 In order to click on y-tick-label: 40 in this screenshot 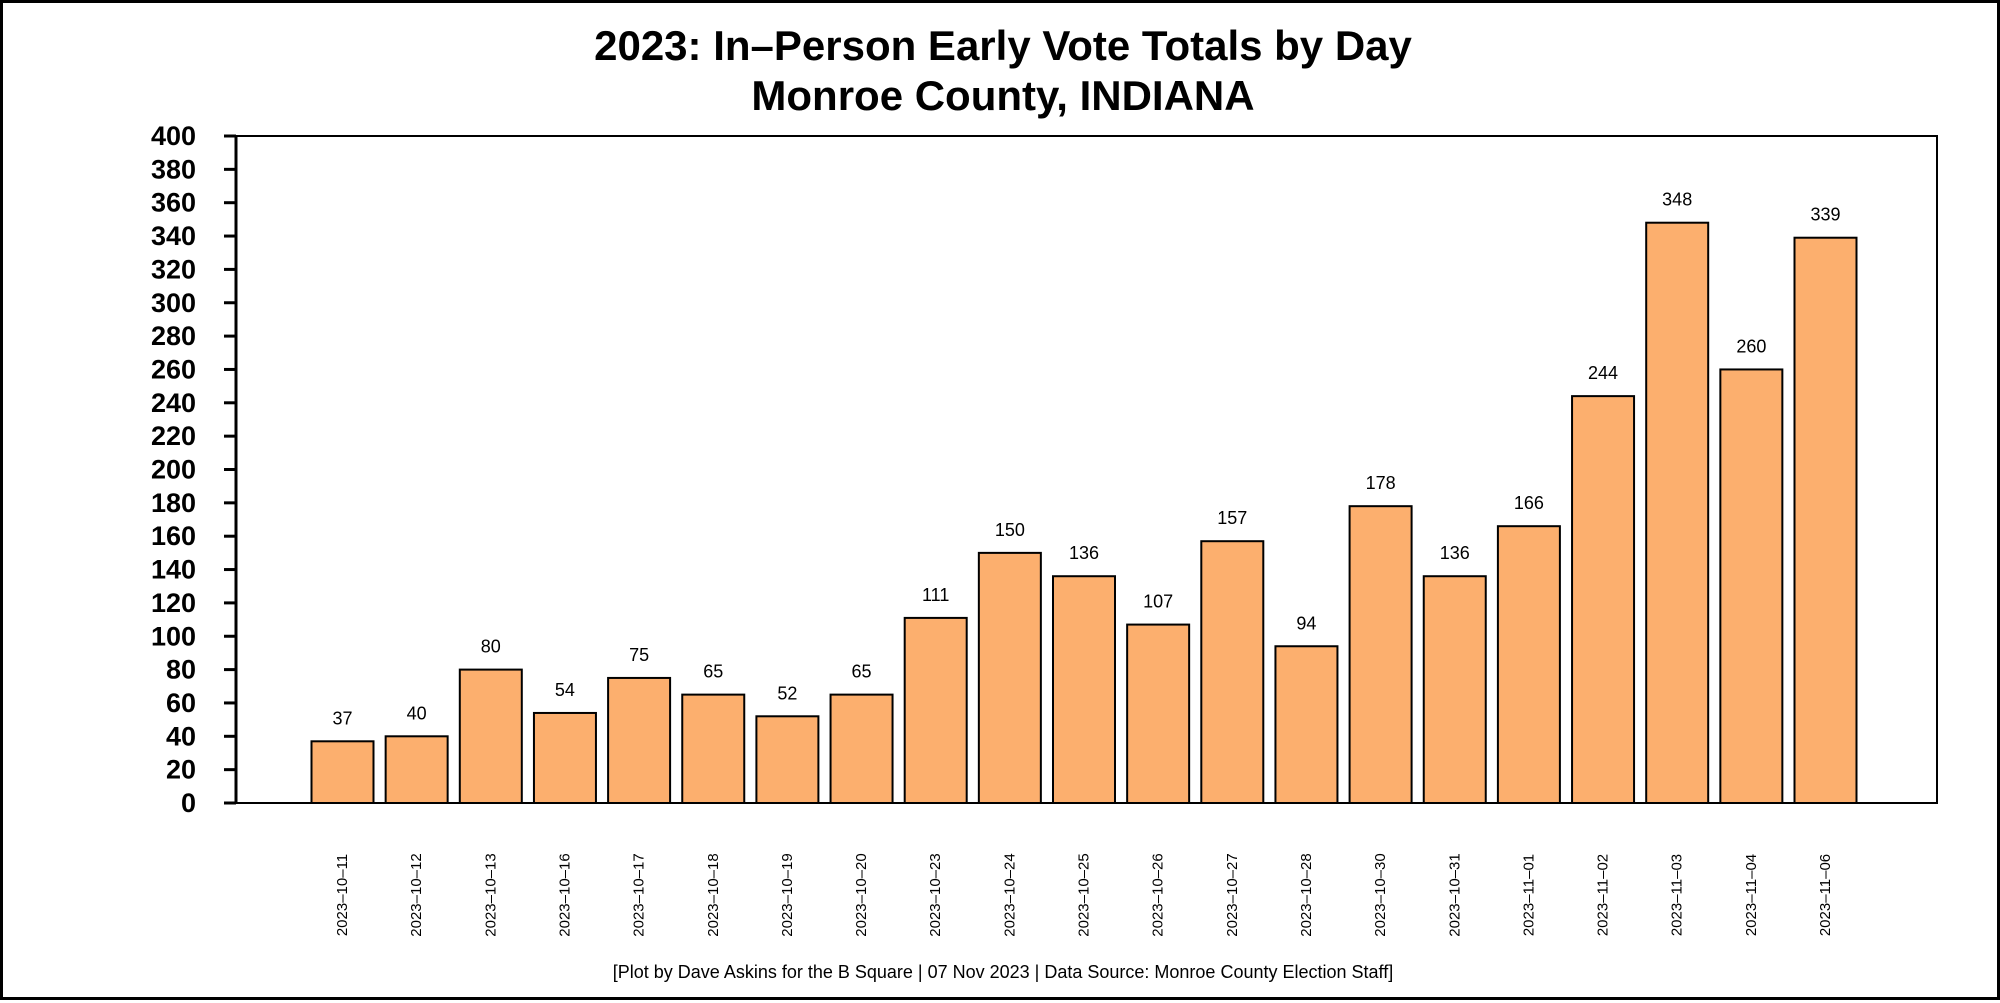, I will do `click(181, 736)`.